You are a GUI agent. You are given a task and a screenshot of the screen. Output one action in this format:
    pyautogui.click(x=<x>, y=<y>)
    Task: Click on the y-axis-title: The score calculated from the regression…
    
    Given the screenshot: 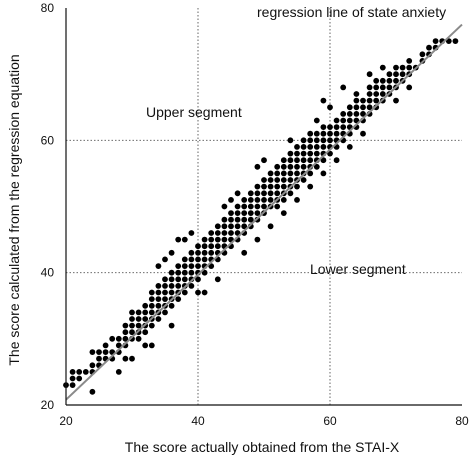 What is the action you would take?
    pyautogui.click(x=14, y=209)
    